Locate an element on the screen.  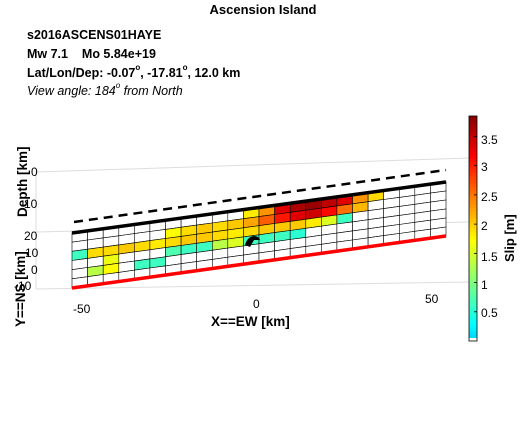
y-tick: -10 is located at coordinates (23, 286).